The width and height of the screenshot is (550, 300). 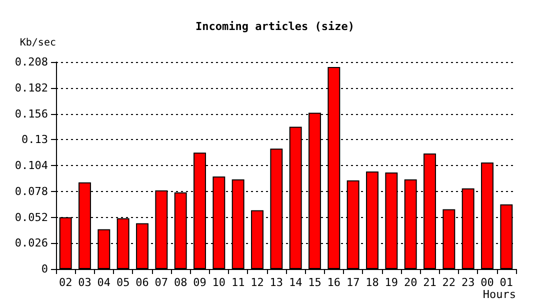 What do you see at coordinates (391, 282) in the screenshot?
I see `x-tick-label: 19` at bounding box center [391, 282].